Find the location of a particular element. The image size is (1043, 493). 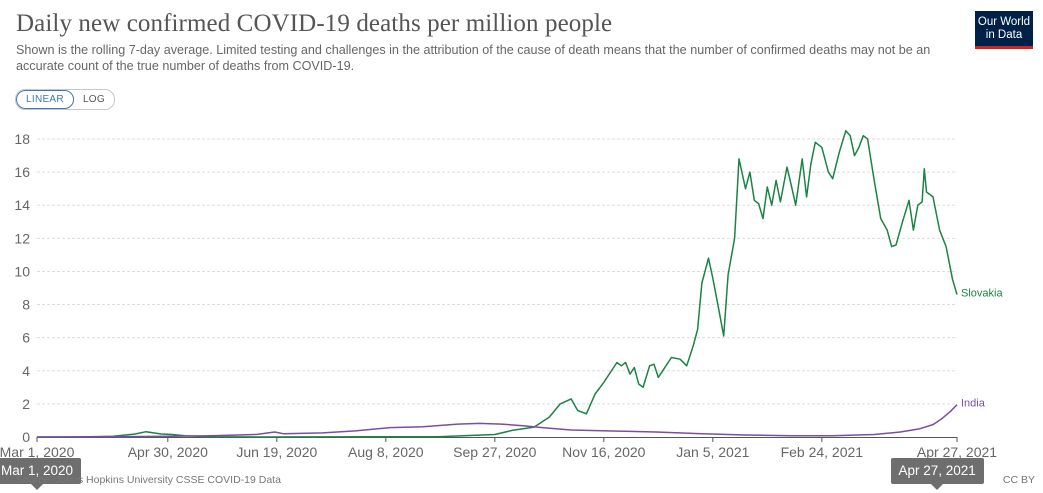

y-tick-label: 6 is located at coordinates (26, 338).